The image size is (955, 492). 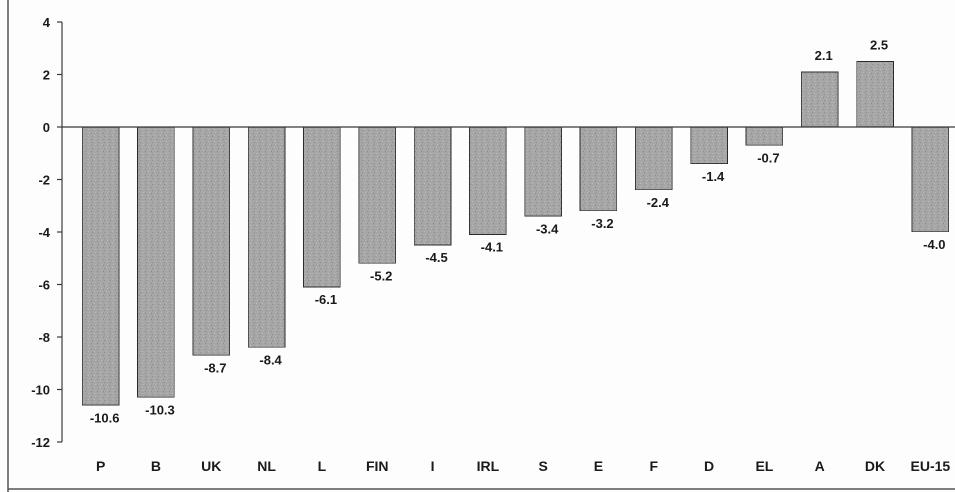 What do you see at coordinates (547, 228) in the screenshot?
I see `data-label: -3.4` at bounding box center [547, 228].